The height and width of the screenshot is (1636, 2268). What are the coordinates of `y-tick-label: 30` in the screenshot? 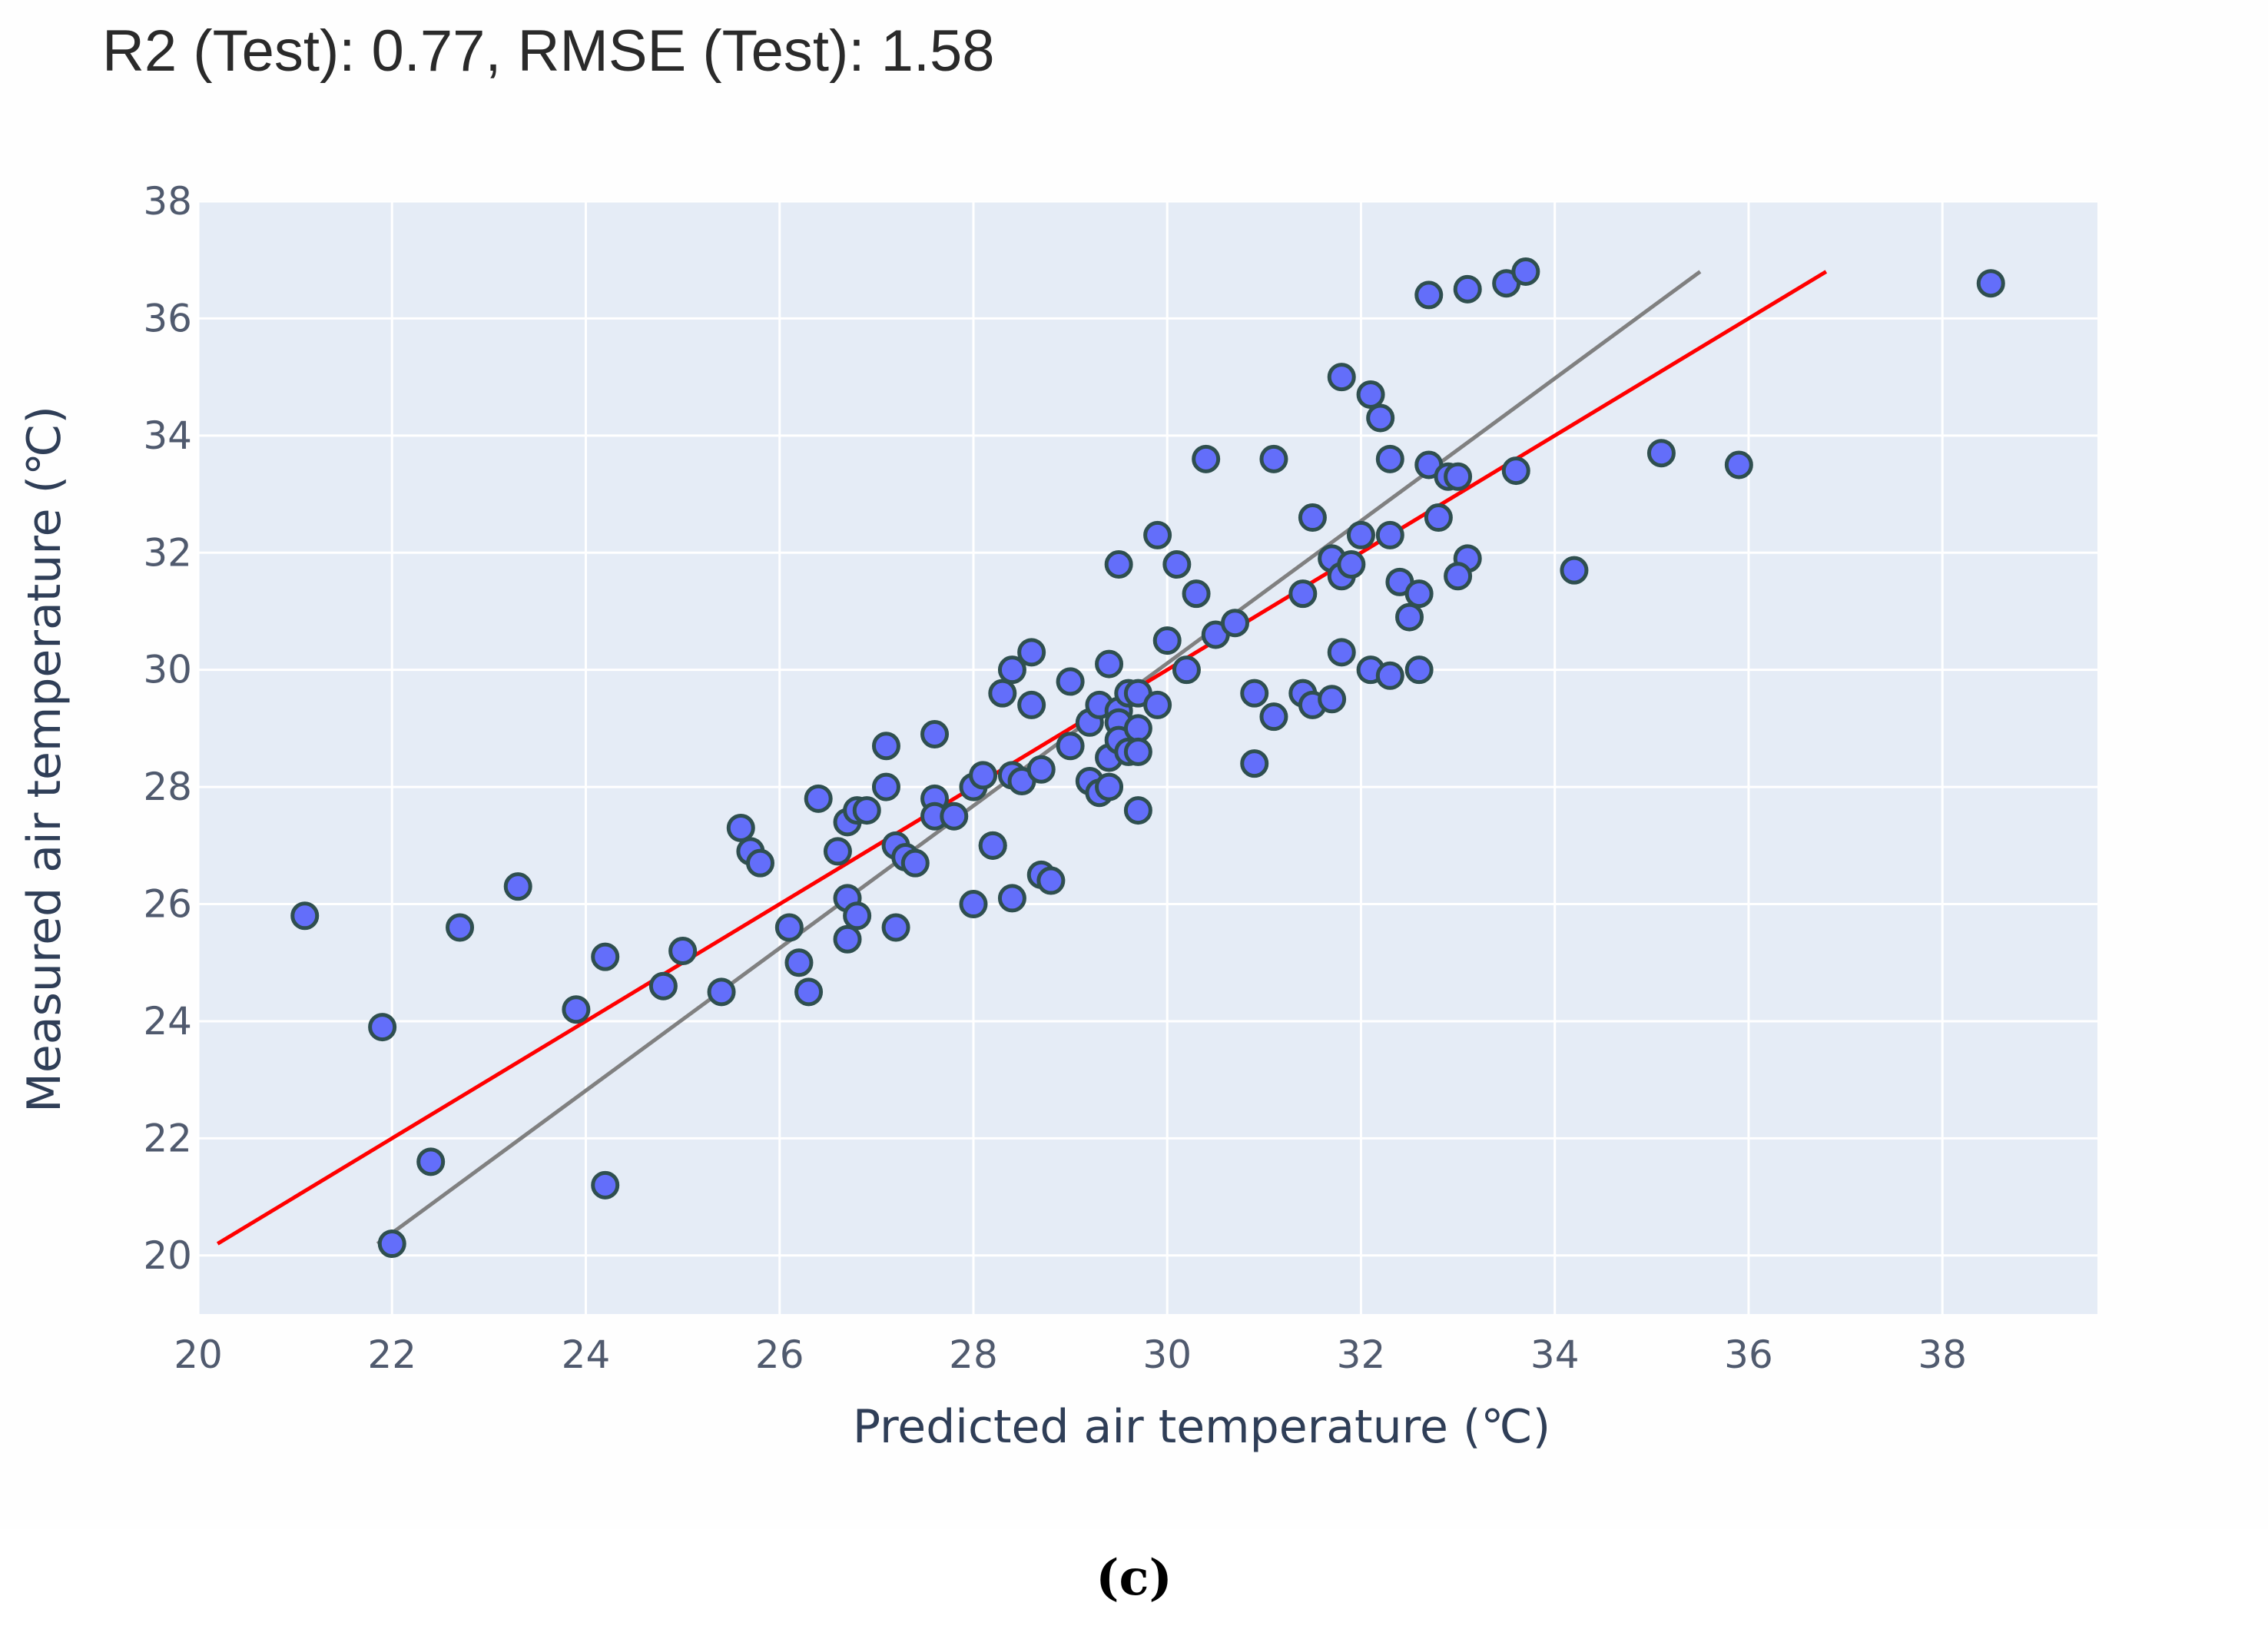 It's located at (167, 670).